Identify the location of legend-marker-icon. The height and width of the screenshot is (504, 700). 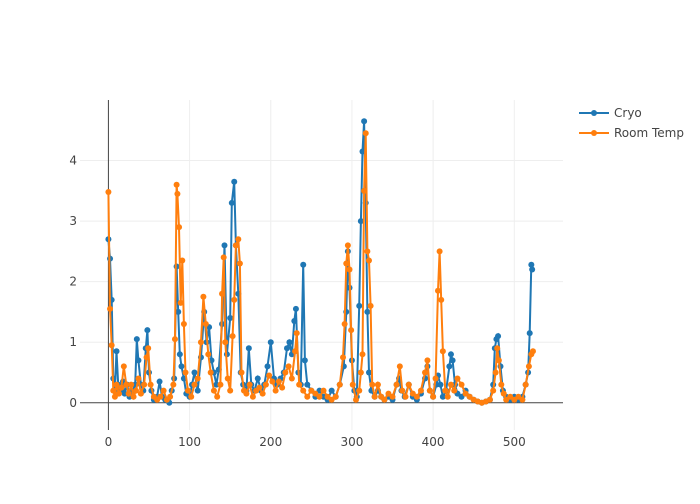
(594, 133).